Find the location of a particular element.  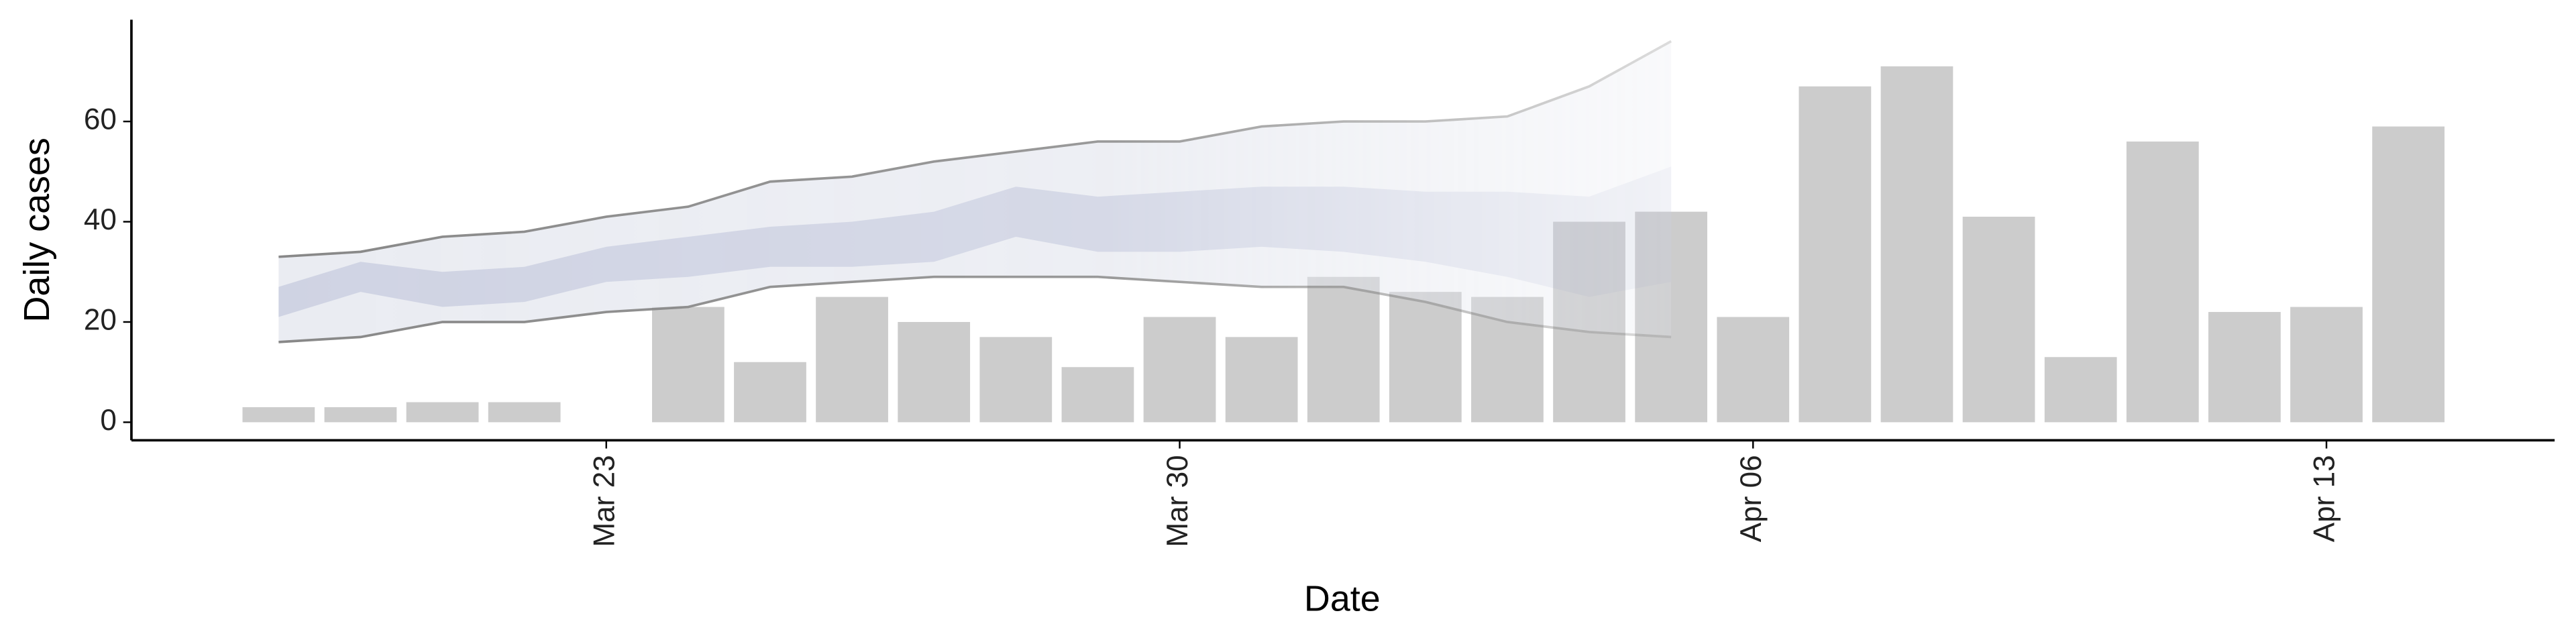

x-tick-label: Apr 13 is located at coordinates (2324, 498).